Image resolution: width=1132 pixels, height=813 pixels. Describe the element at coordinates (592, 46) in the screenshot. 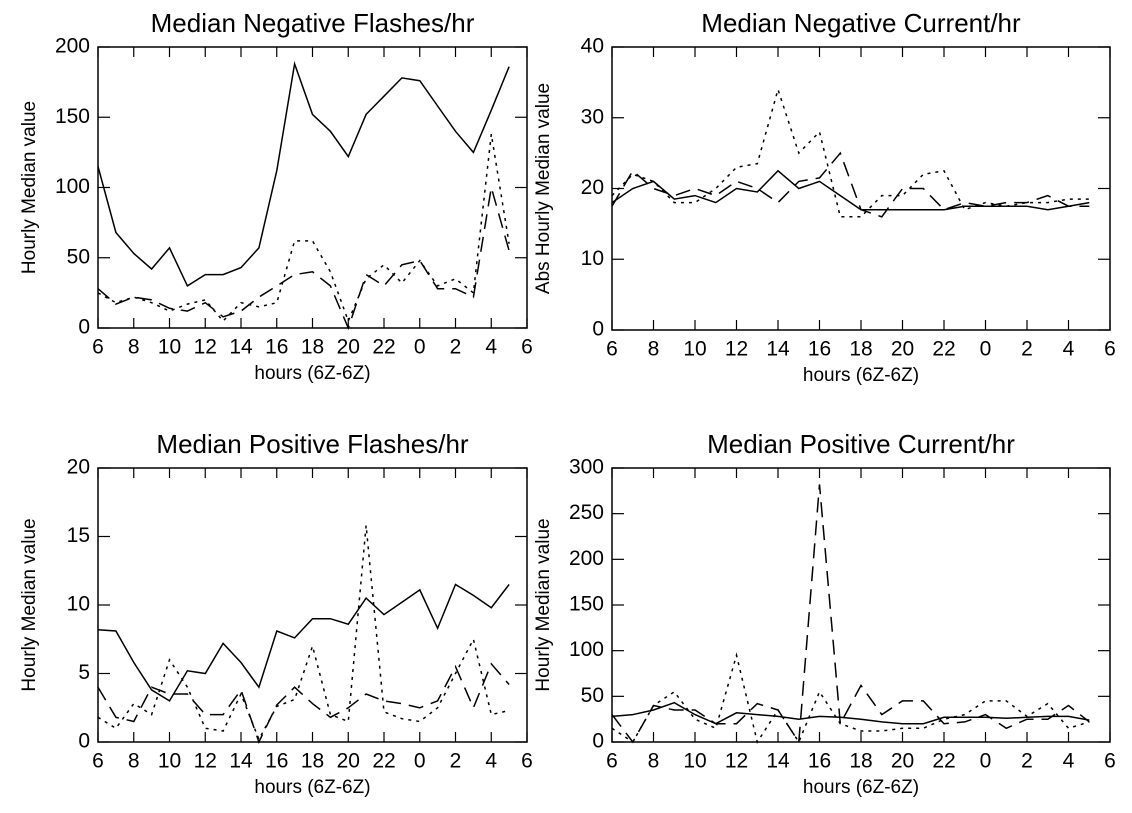

I see `y-tick-label: 40` at that location.